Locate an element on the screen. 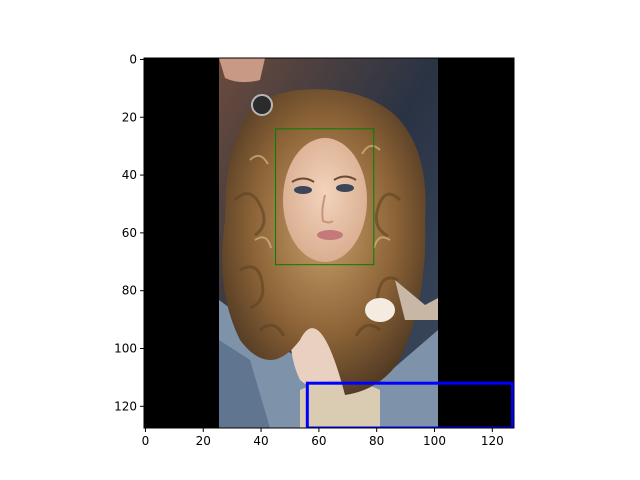 The image size is (640, 480). x-axis-ticks: 0 20 40 60 80 100 120 is located at coordinates (323, 438).